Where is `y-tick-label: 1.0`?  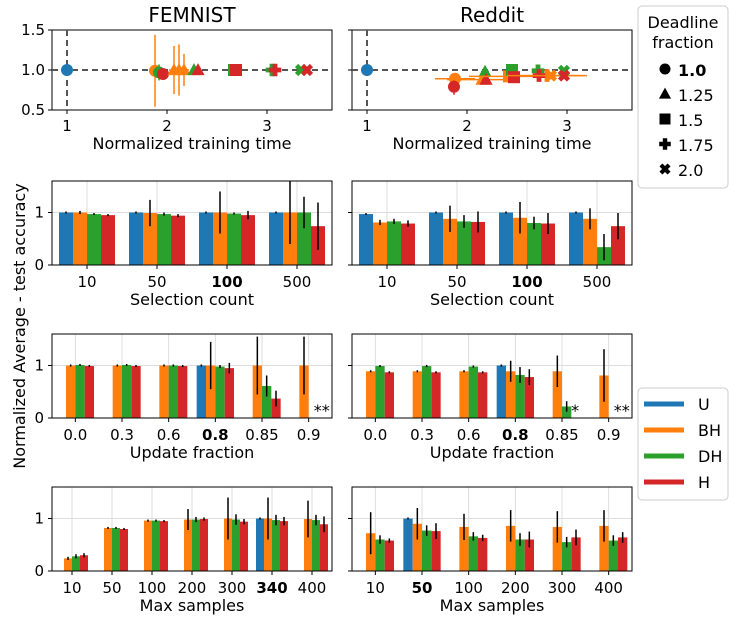 y-tick-label: 1.0 is located at coordinates (33, 70).